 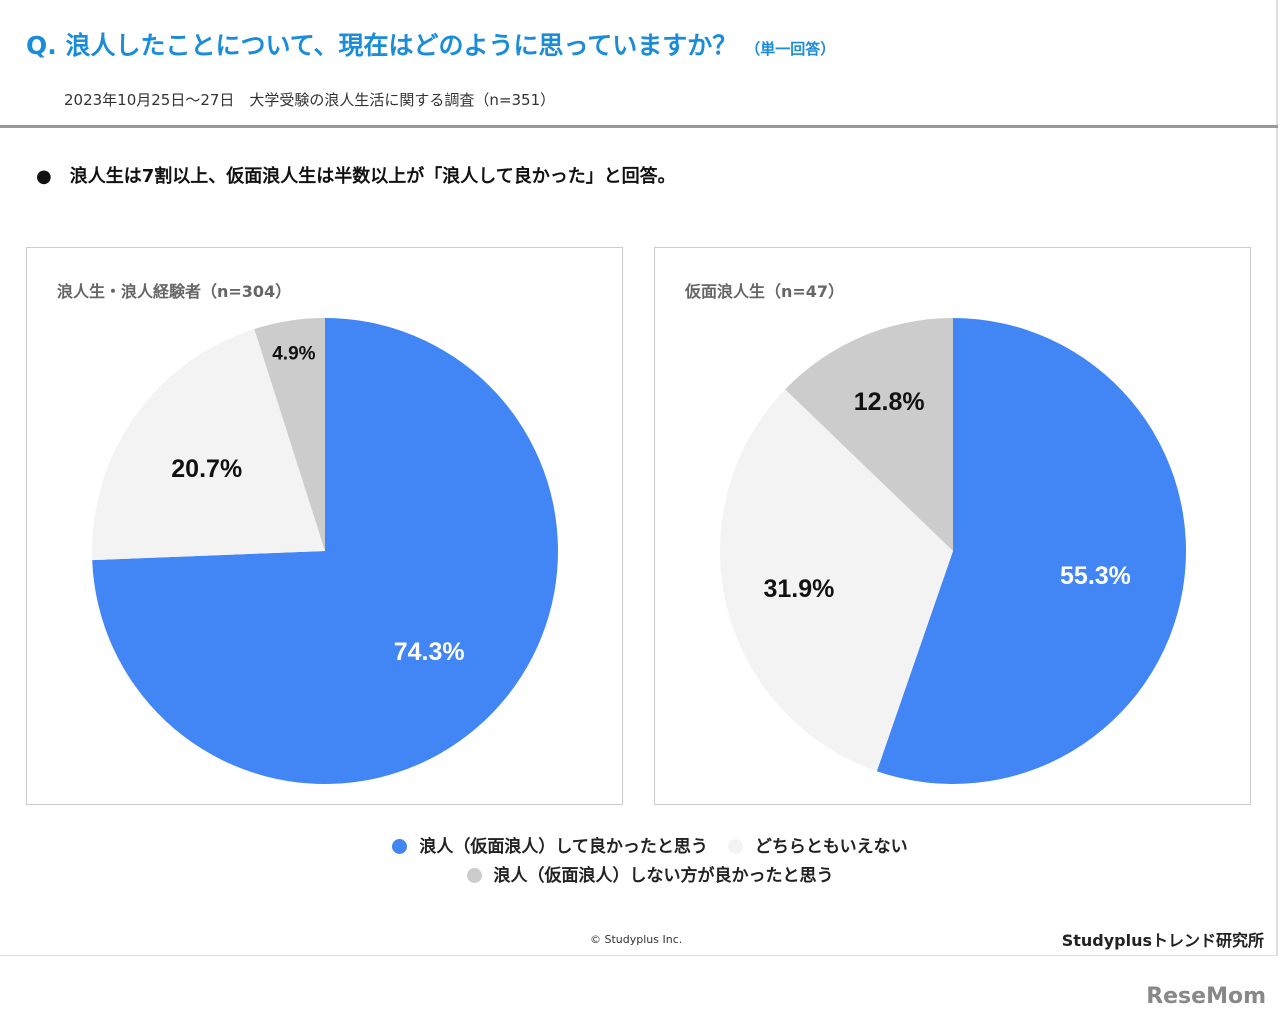 What do you see at coordinates (429, 652) in the screenshot?
I see `data-label: 74.3%` at bounding box center [429, 652].